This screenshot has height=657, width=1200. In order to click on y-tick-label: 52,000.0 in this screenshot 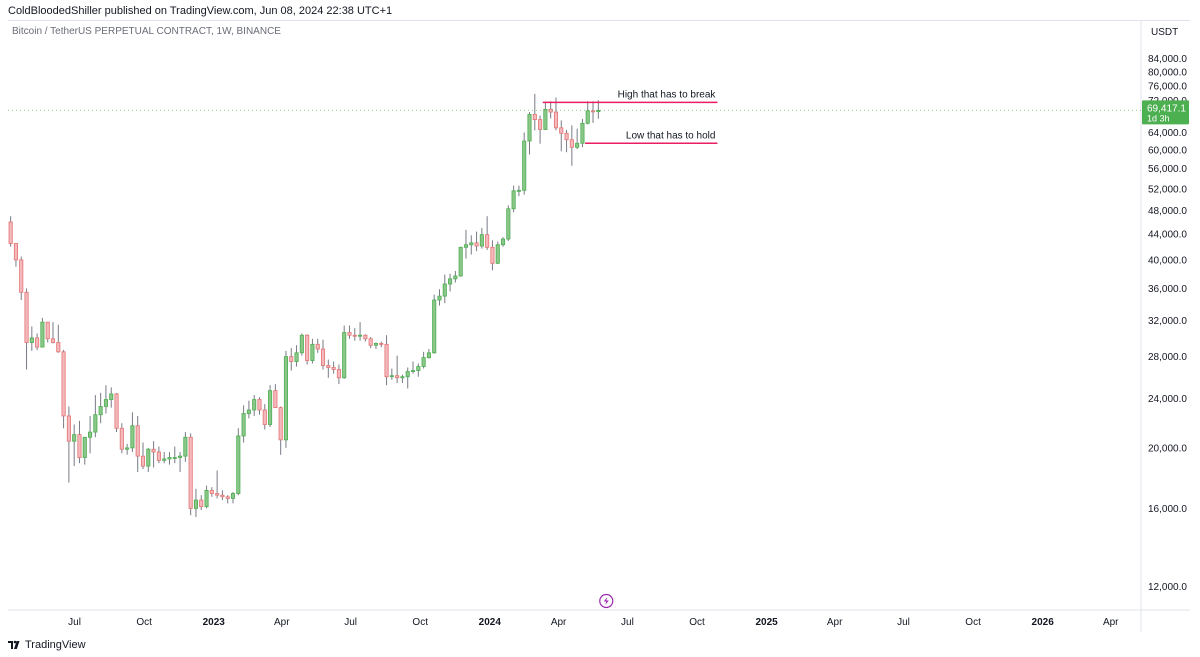, I will do `click(1167, 189)`.